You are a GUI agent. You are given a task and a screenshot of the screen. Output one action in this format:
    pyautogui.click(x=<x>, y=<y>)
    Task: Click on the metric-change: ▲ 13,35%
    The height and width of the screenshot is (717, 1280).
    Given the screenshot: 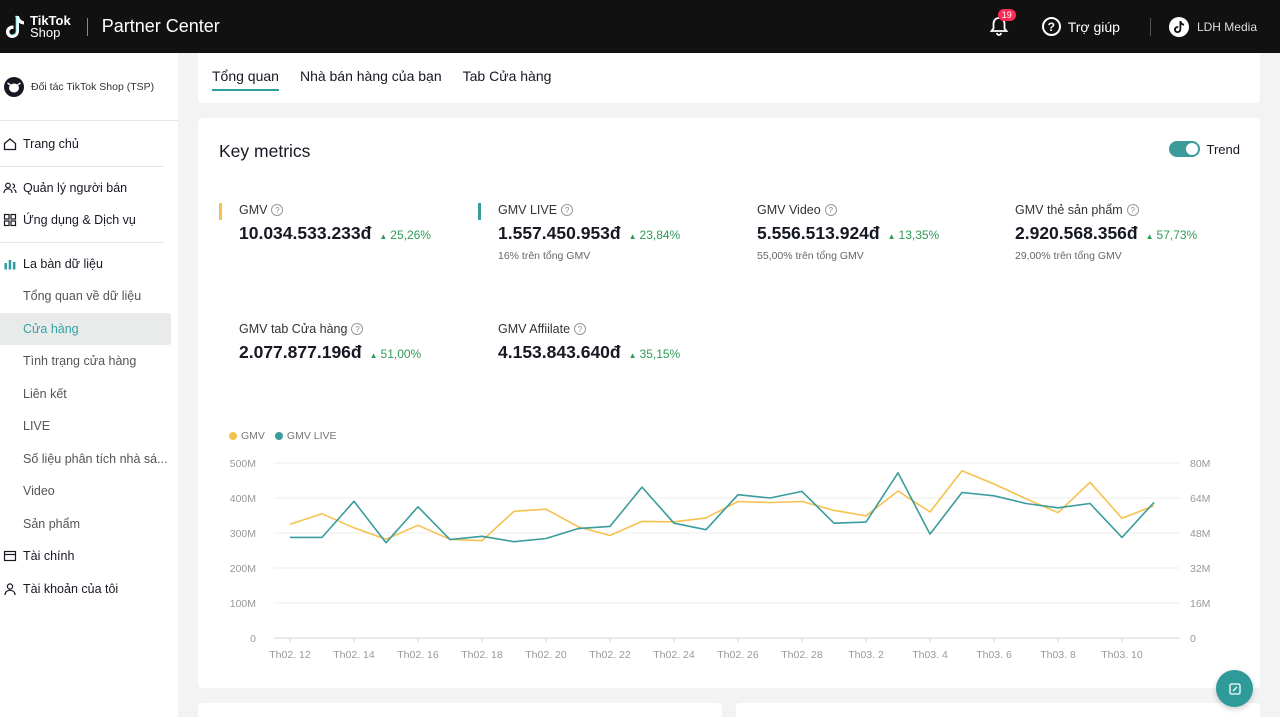 What is the action you would take?
    pyautogui.click(x=914, y=235)
    